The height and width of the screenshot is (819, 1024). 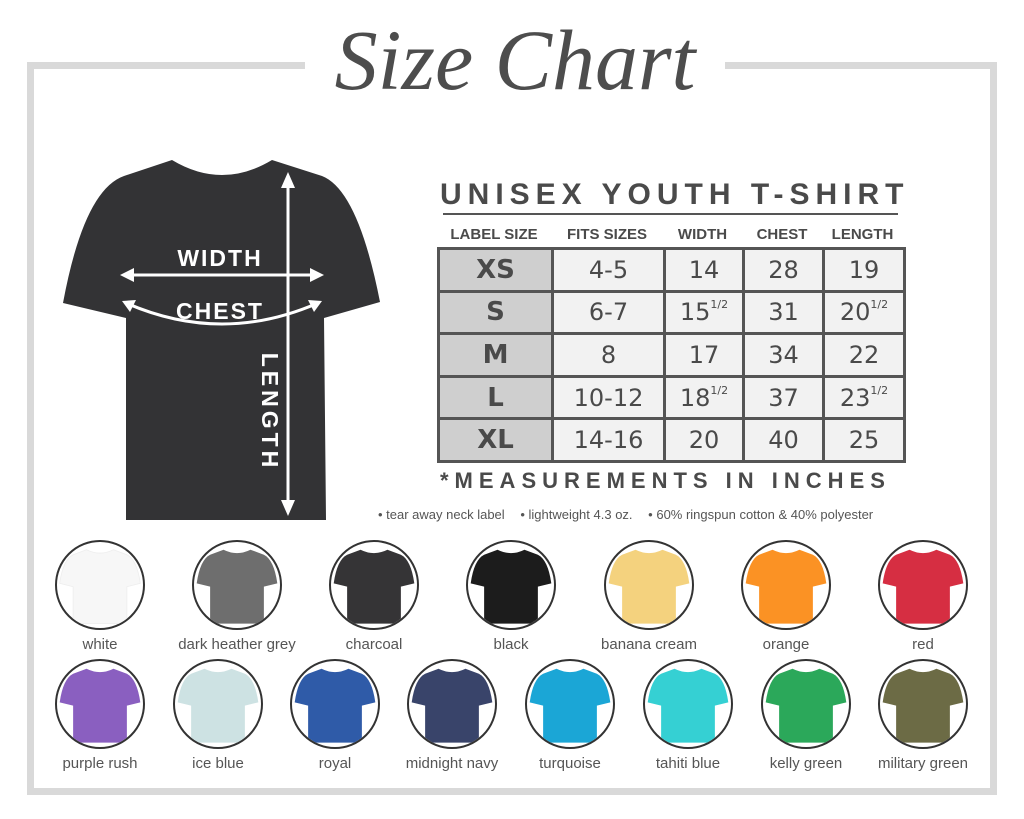 What do you see at coordinates (219, 258) in the screenshot?
I see `width-label: WIDTH` at bounding box center [219, 258].